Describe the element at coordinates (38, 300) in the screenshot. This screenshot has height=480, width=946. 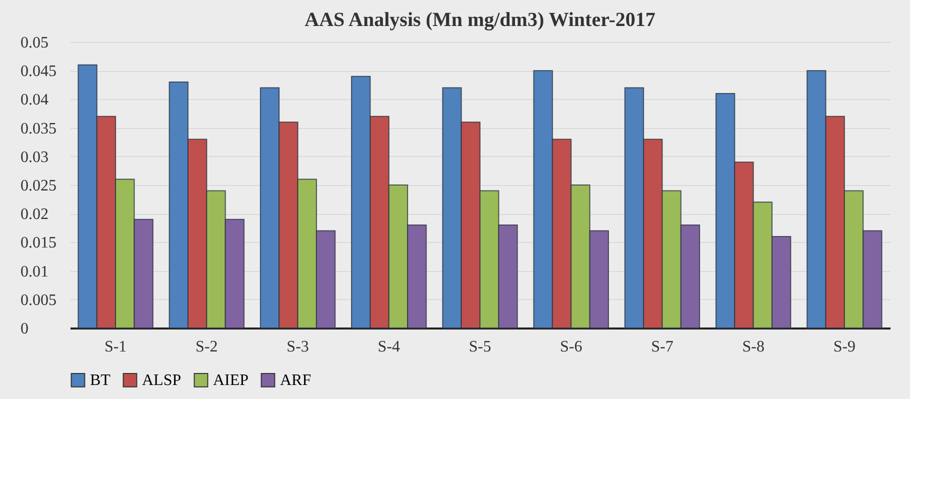
I see `y-tick-label: 0.005` at that location.